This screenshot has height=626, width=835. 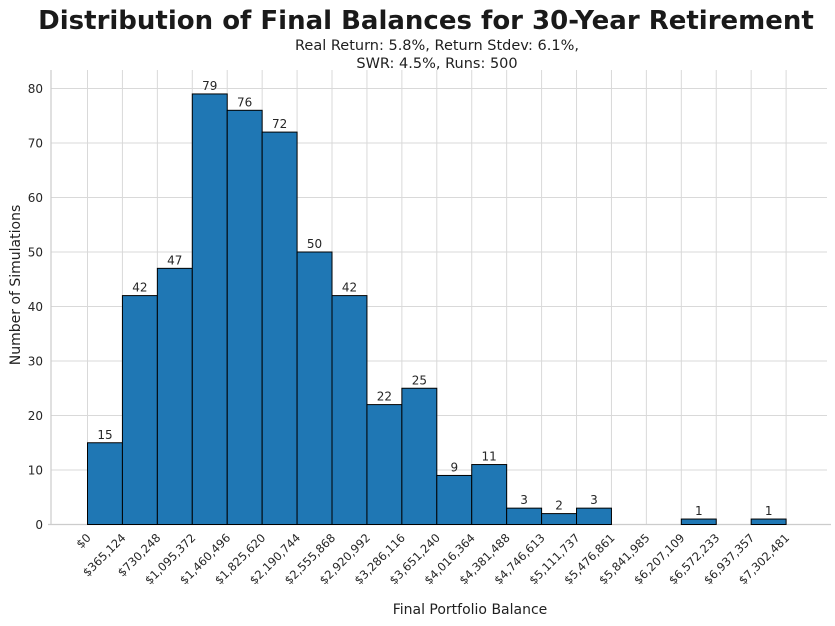 I want to click on bar-label: 50, so click(x=314, y=244).